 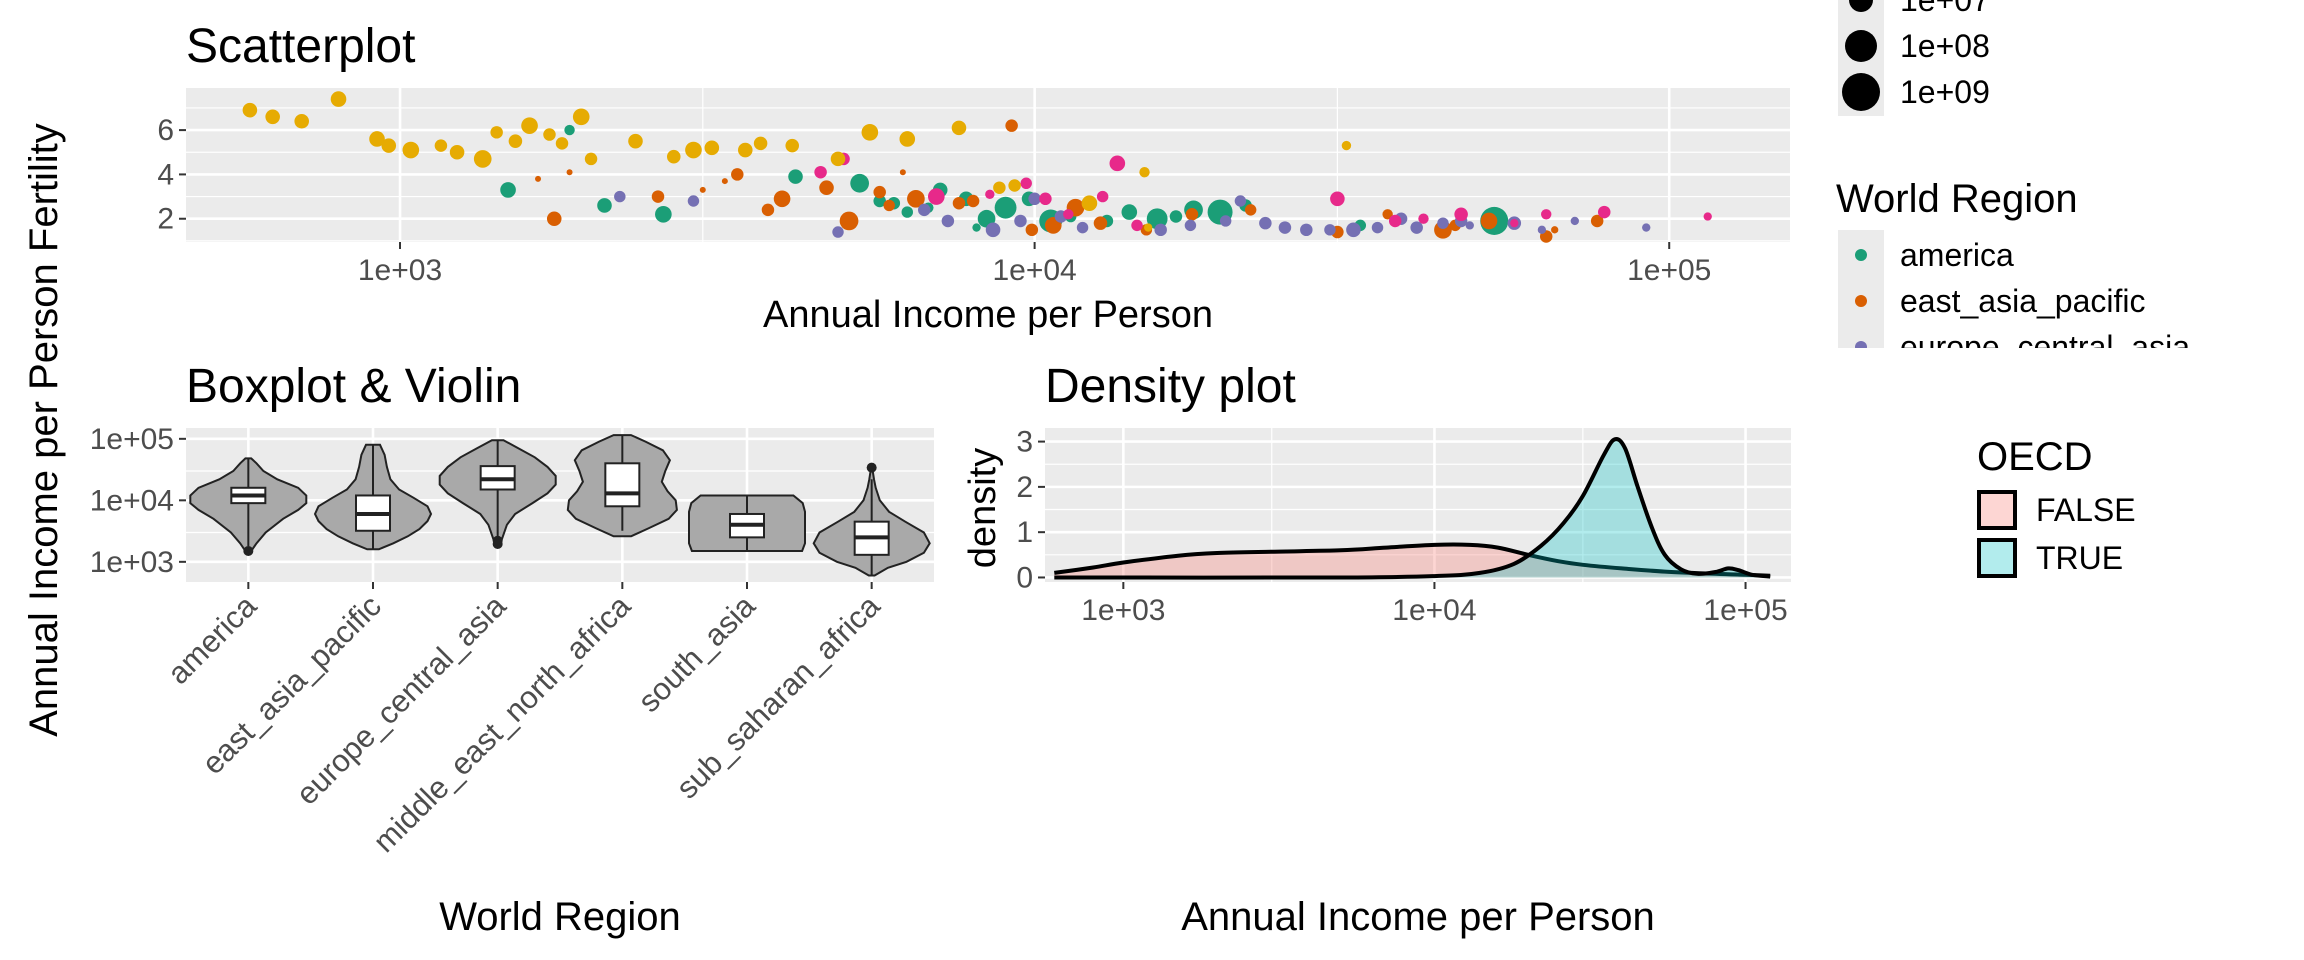 I want to click on world-region-legend-title: World Region, so click(x=1957, y=199).